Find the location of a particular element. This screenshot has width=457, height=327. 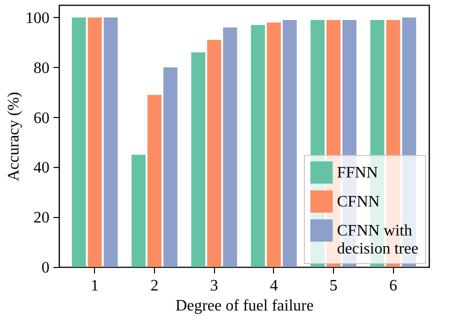

y-tick-label: 20 is located at coordinates (42, 218).